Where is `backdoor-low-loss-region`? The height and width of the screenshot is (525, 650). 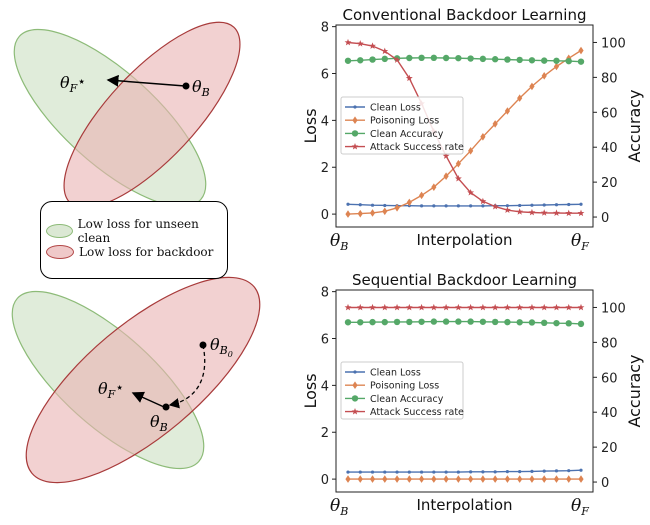
backdoor-low-loss-region is located at coordinates (143, 380).